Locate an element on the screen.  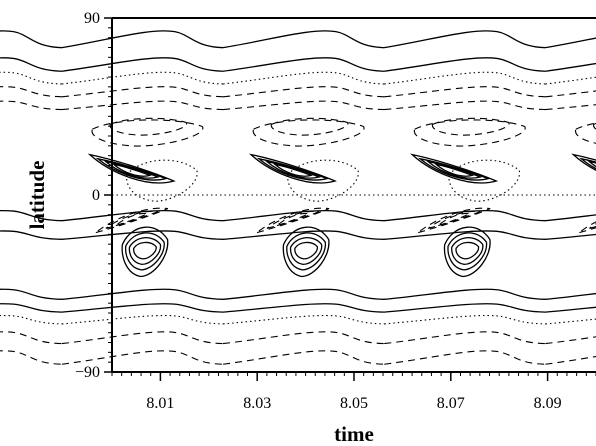
x-tick-label: 8.09 is located at coordinates (548, 403).